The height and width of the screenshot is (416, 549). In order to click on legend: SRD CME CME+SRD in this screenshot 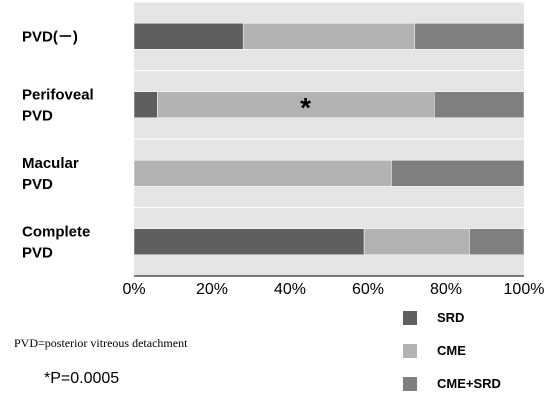, I will do `click(452, 350)`.